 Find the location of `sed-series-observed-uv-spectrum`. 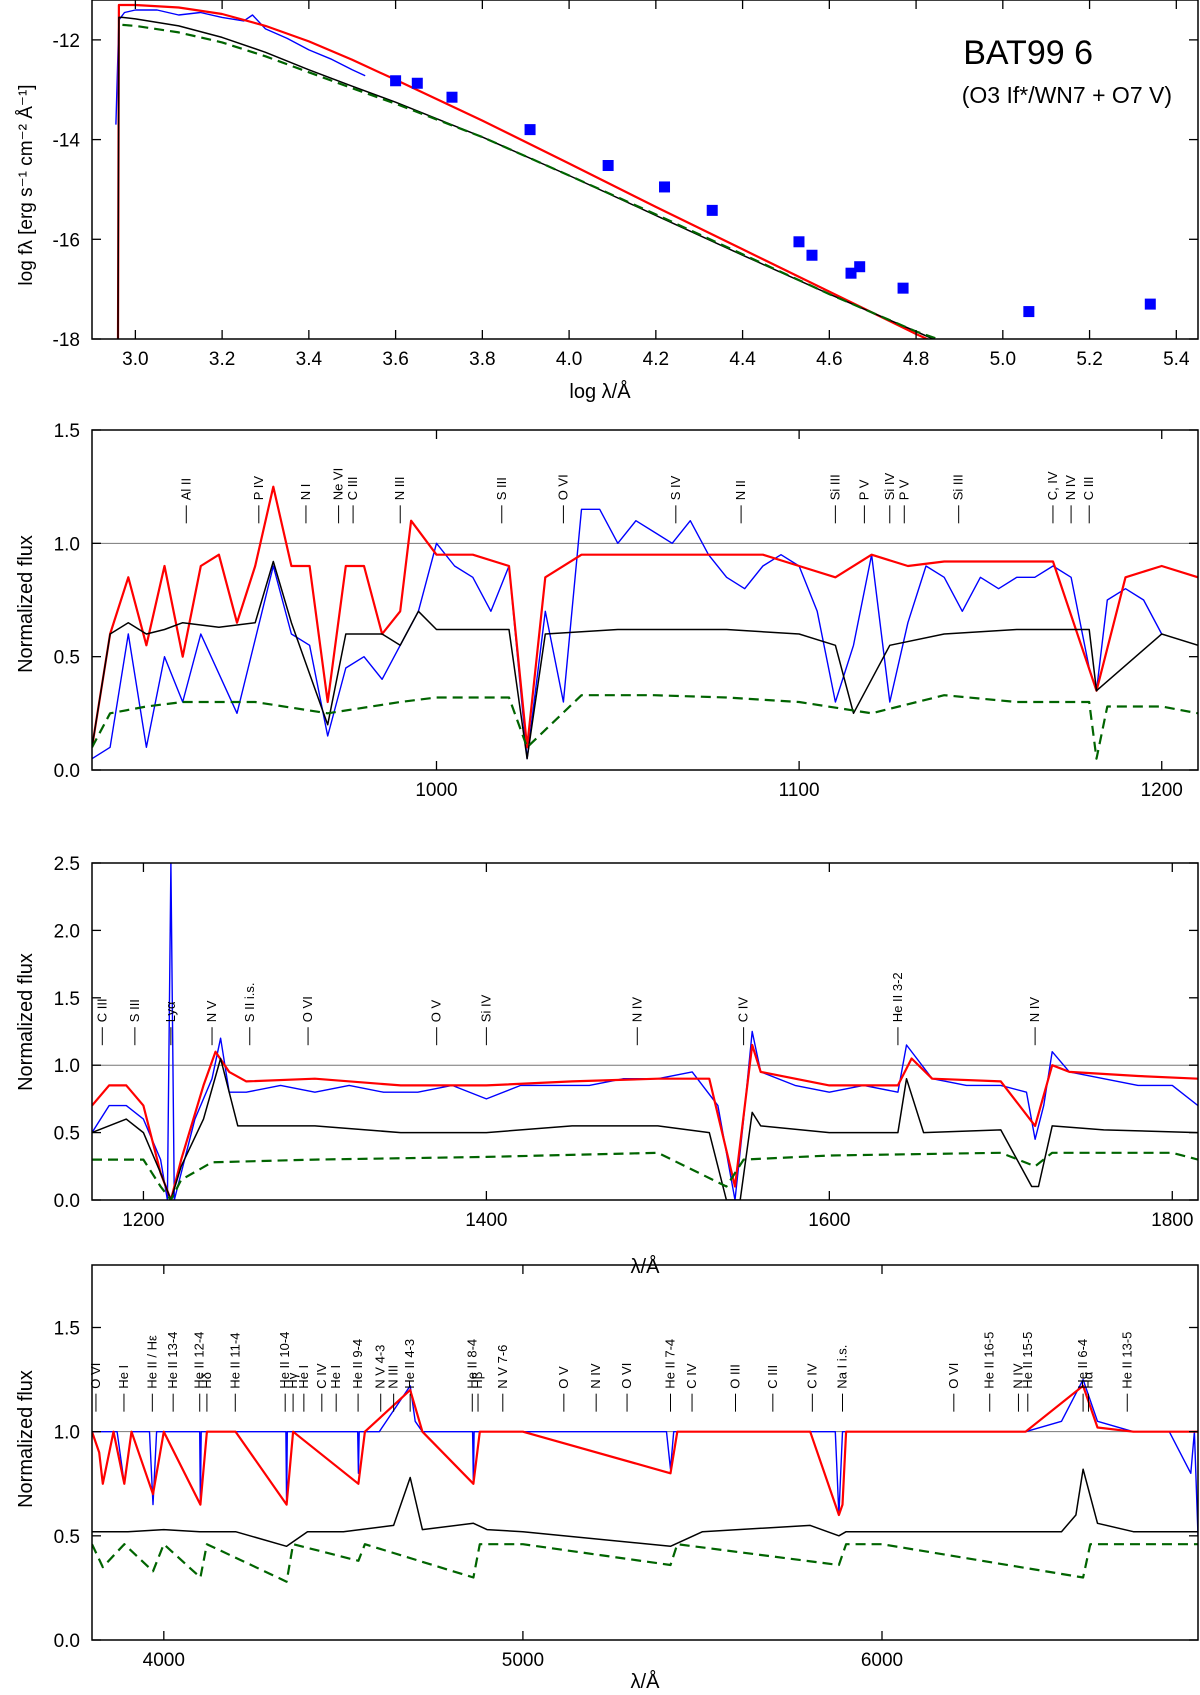

sed-series-observed-uv-spectrum is located at coordinates (240, 67).